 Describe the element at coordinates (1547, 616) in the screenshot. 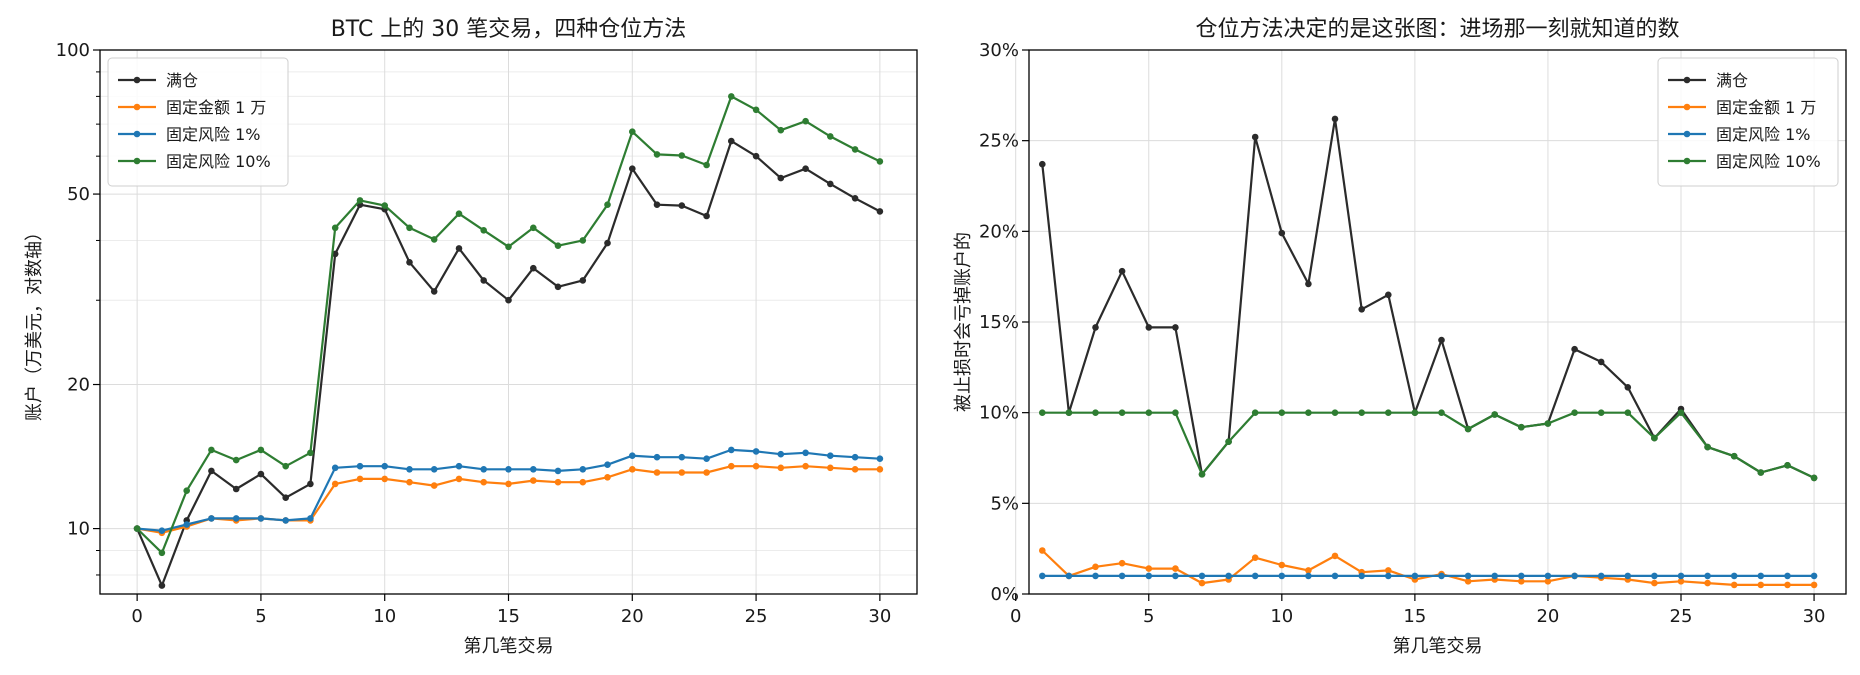

I see `x-tick-label: 20` at that location.